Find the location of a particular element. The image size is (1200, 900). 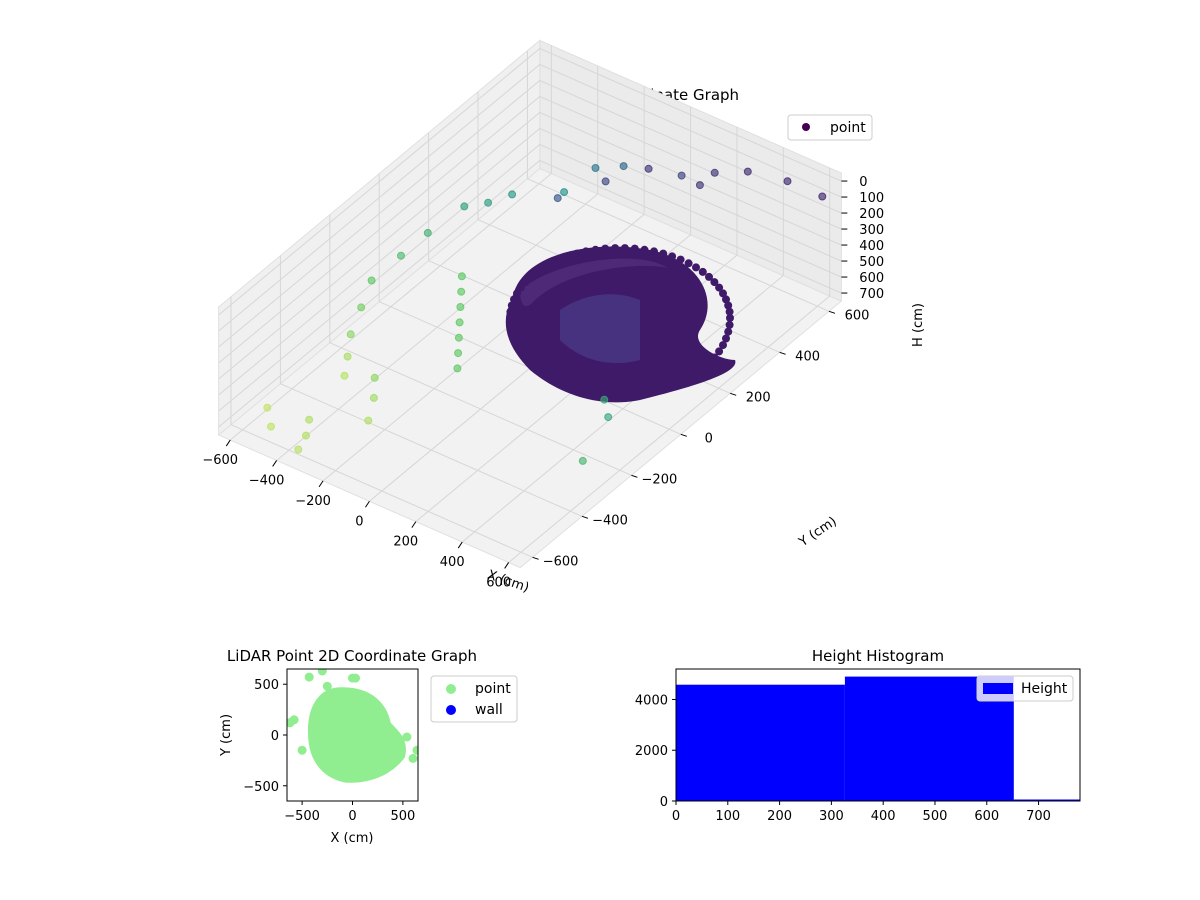

legend-height-label: Height is located at coordinates (1044, 689).